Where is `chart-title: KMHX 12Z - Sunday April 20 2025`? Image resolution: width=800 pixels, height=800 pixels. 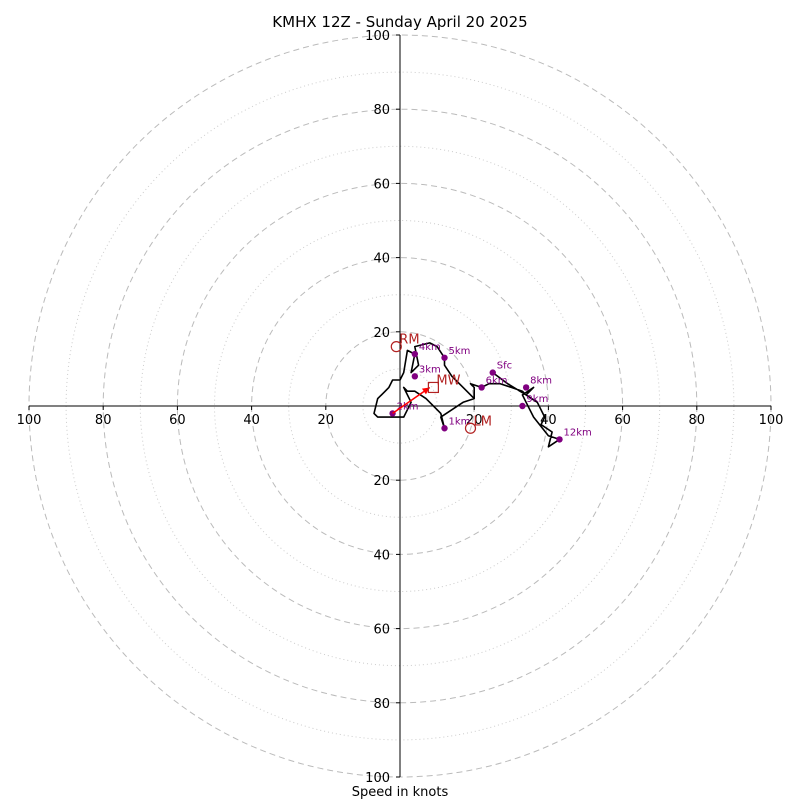
chart-title: KMHX 12Z - Sunday April 20 2025 is located at coordinates (399, 22).